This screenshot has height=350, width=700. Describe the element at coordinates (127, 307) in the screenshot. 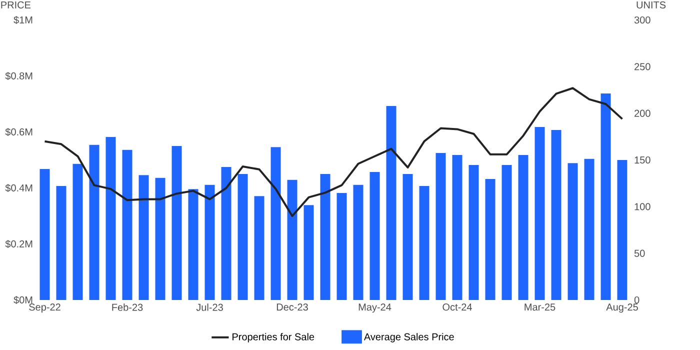

I see `x-tick-label: Feb-23` at that location.